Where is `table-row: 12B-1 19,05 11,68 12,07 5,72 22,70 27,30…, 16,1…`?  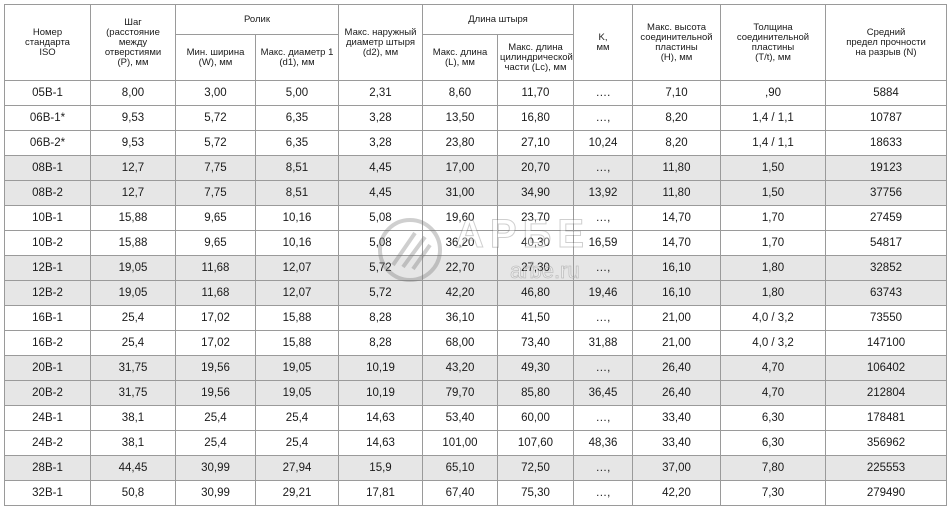
table-row: 12B-1 19,05 11,68 12,07 5,72 22,70 27,30…, 16,1… is located at coordinates (476, 268).